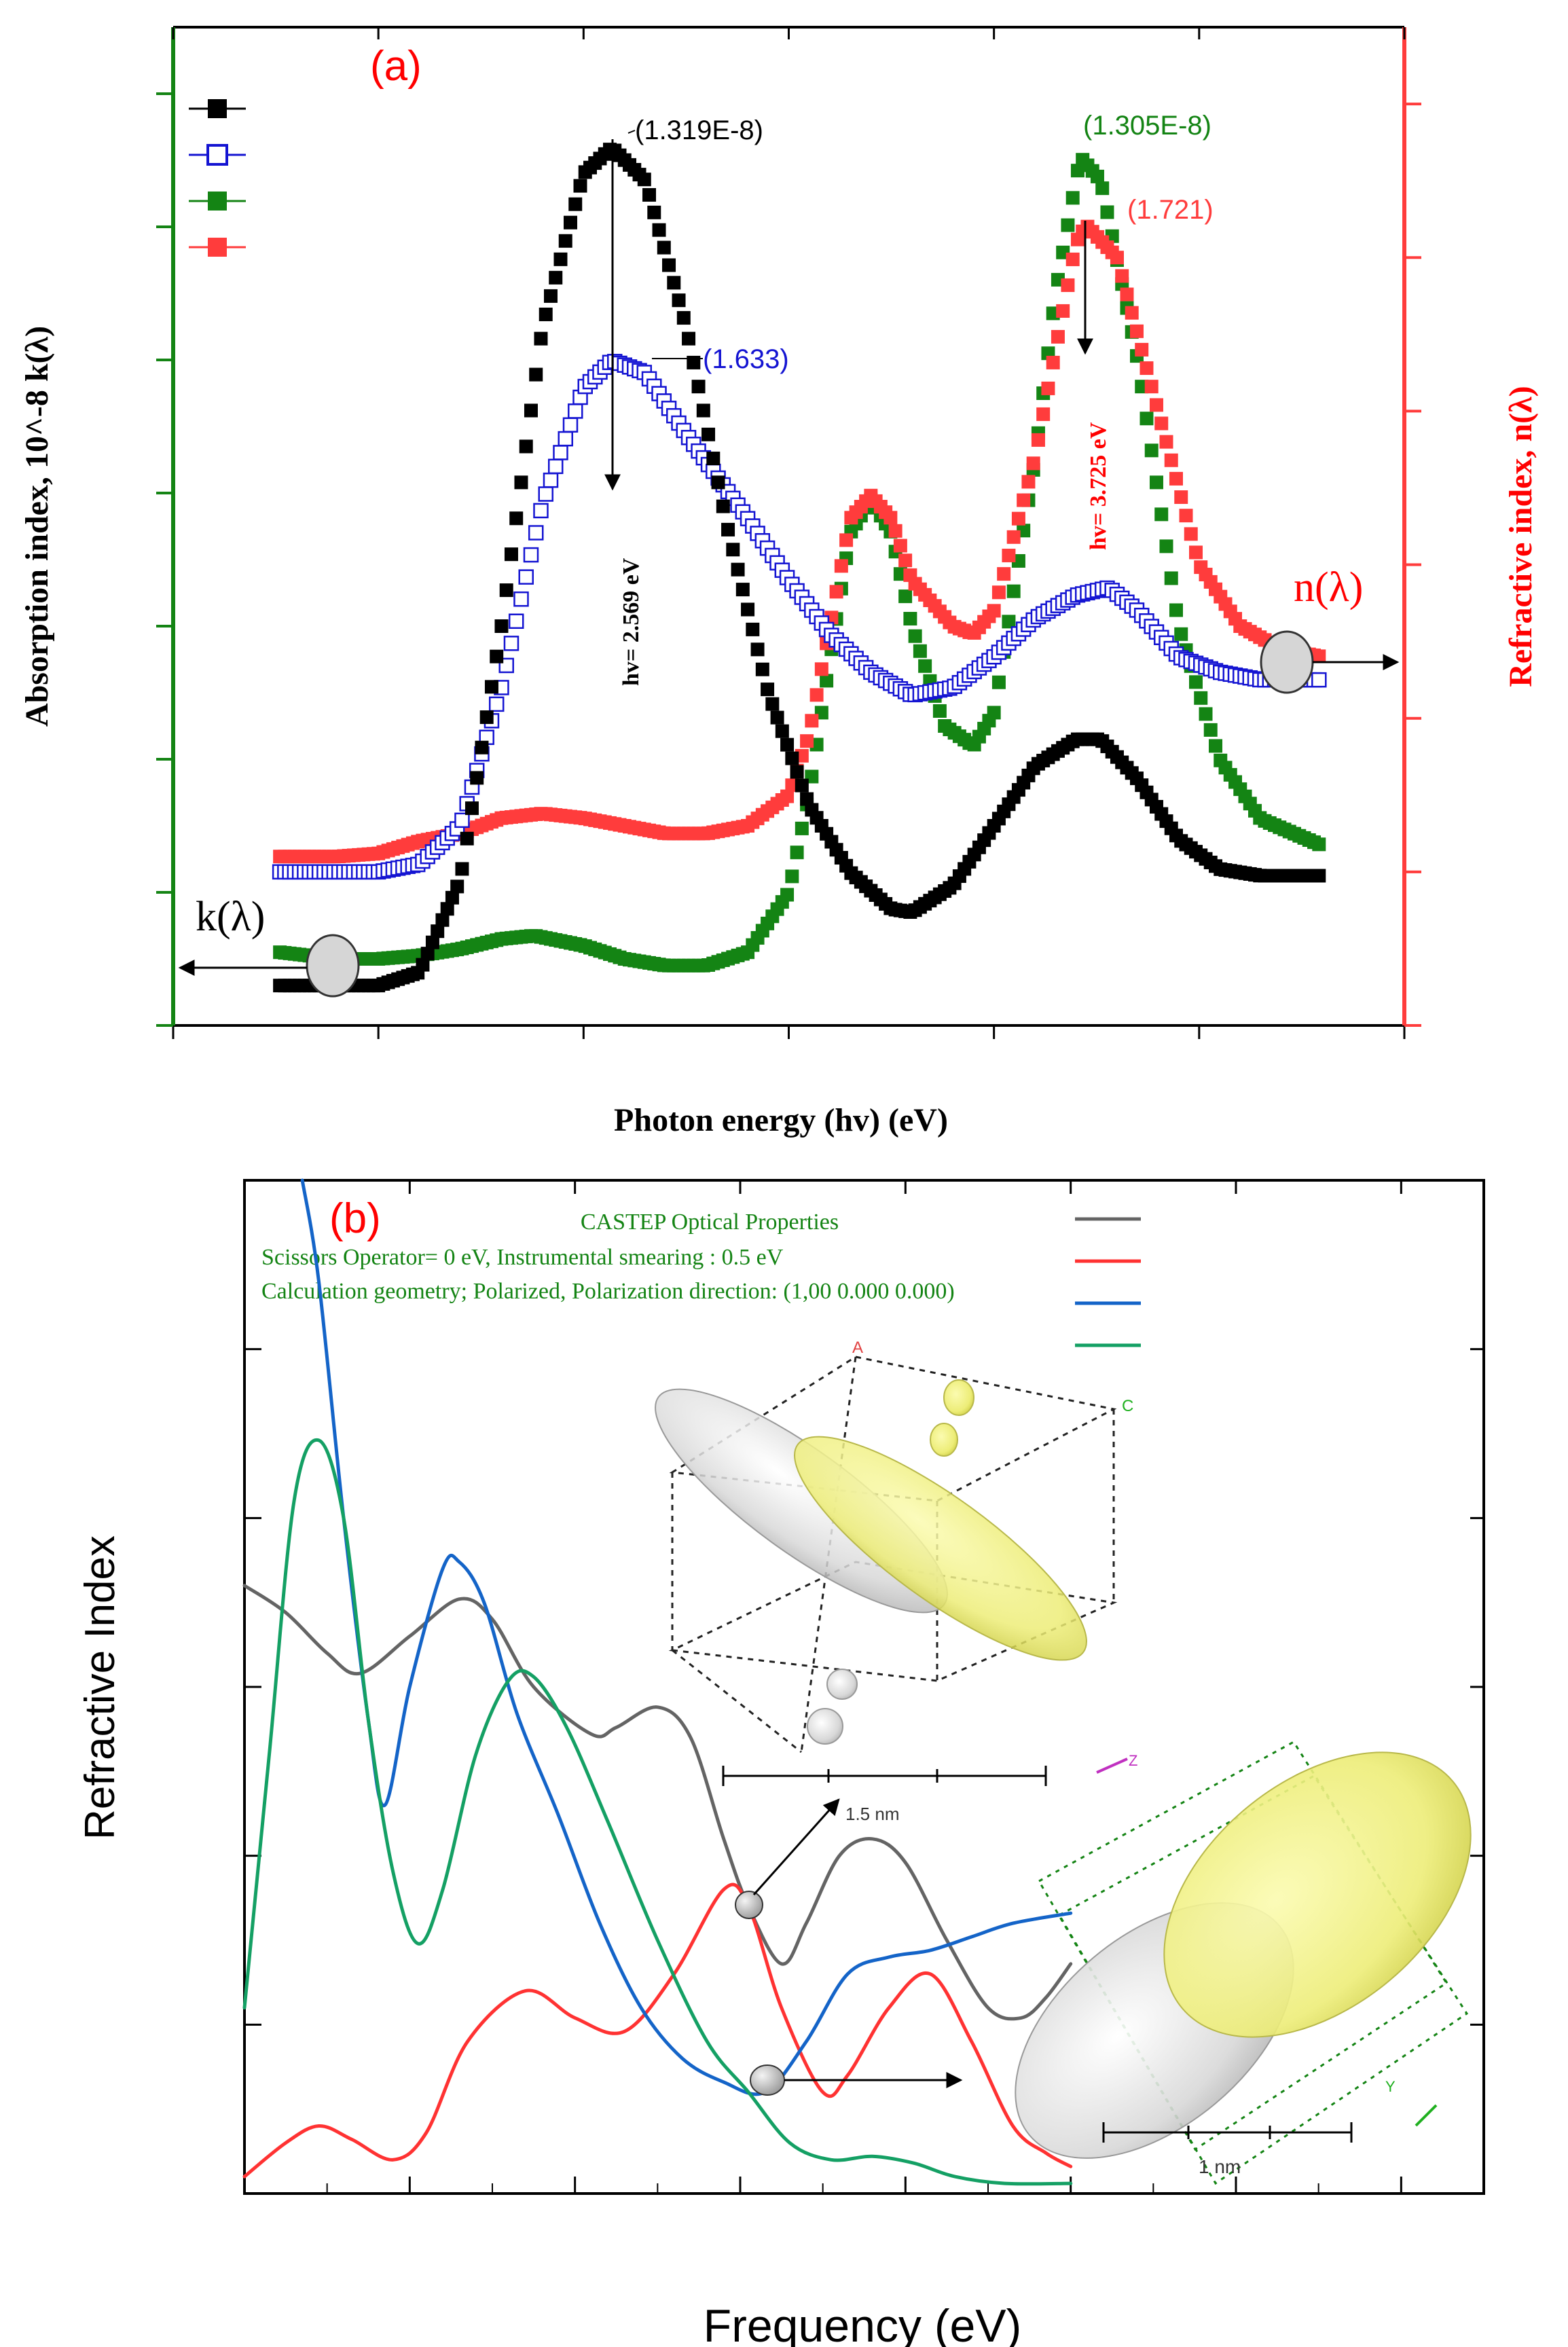 Image resolution: width=1568 pixels, height=2347 pixels. What do you see at coordinates (857, 1348) in the screenshot?
I see `cell-label-a: A` at bounding box center [857, 1348].